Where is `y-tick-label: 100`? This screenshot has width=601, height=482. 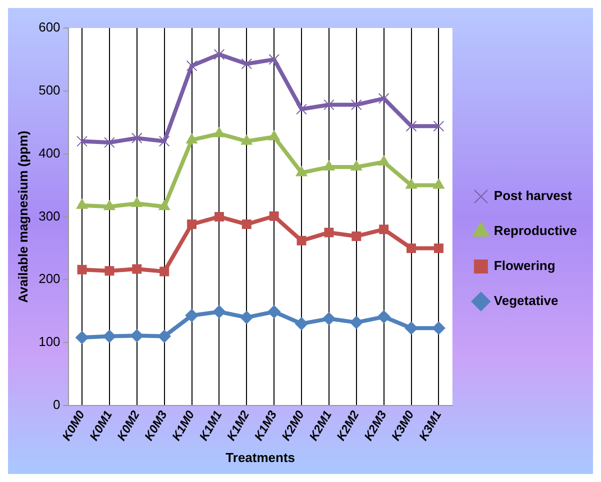 y-tick-label: 100 is located at coordinates (49, 342).